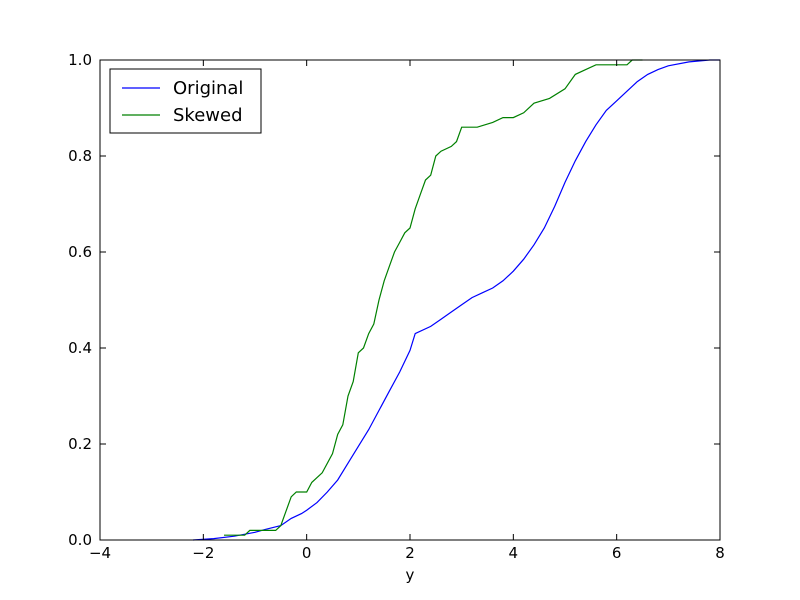  Describe the element at coordinates (80, 348) in the screenshot. I see `y-tick-label: 0.4` at that location.